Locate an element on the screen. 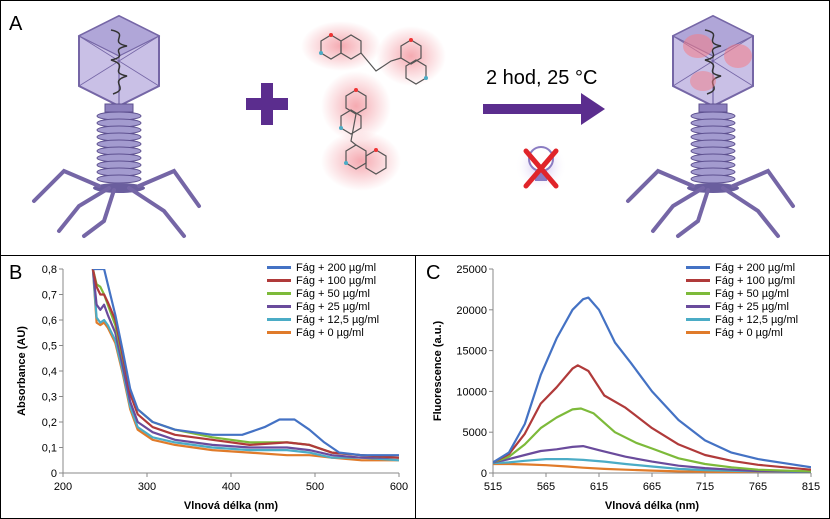 Image resolution: width=830 pixels, height=519 pixels. fluorescence-series-line-f-g-25-g-ml is located at coordinates (652, 459).